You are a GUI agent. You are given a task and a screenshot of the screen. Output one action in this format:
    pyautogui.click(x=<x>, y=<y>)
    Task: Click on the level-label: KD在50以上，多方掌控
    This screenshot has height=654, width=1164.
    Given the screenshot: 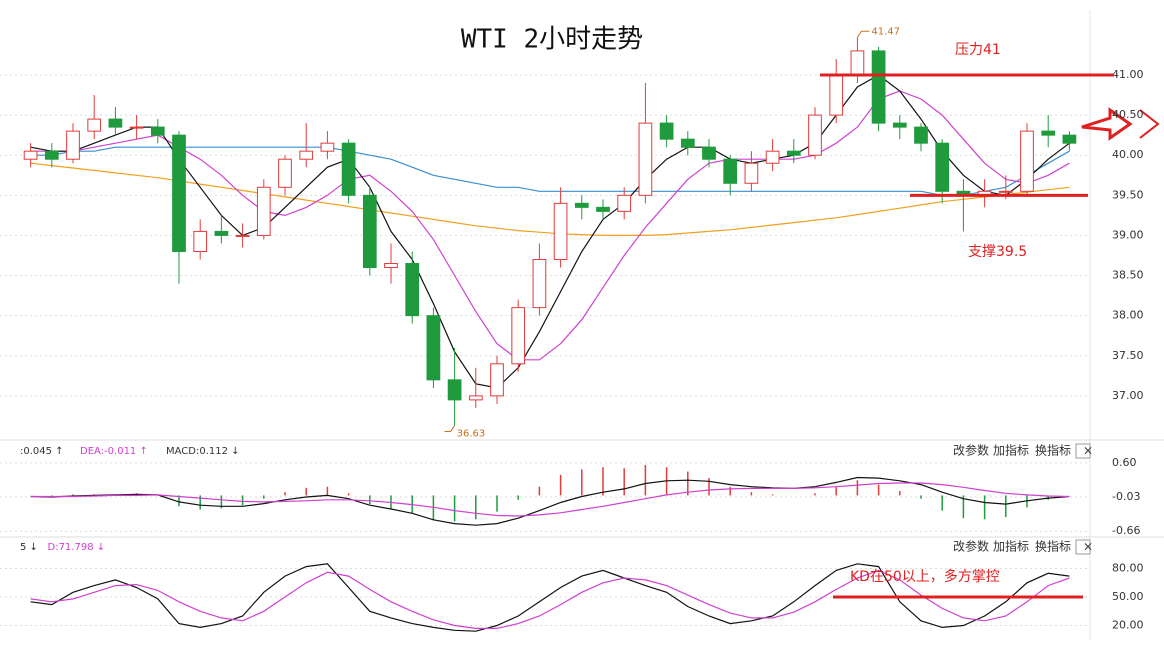 What is the action you would take?
    pyautogui.click(x=925, y=576)
    